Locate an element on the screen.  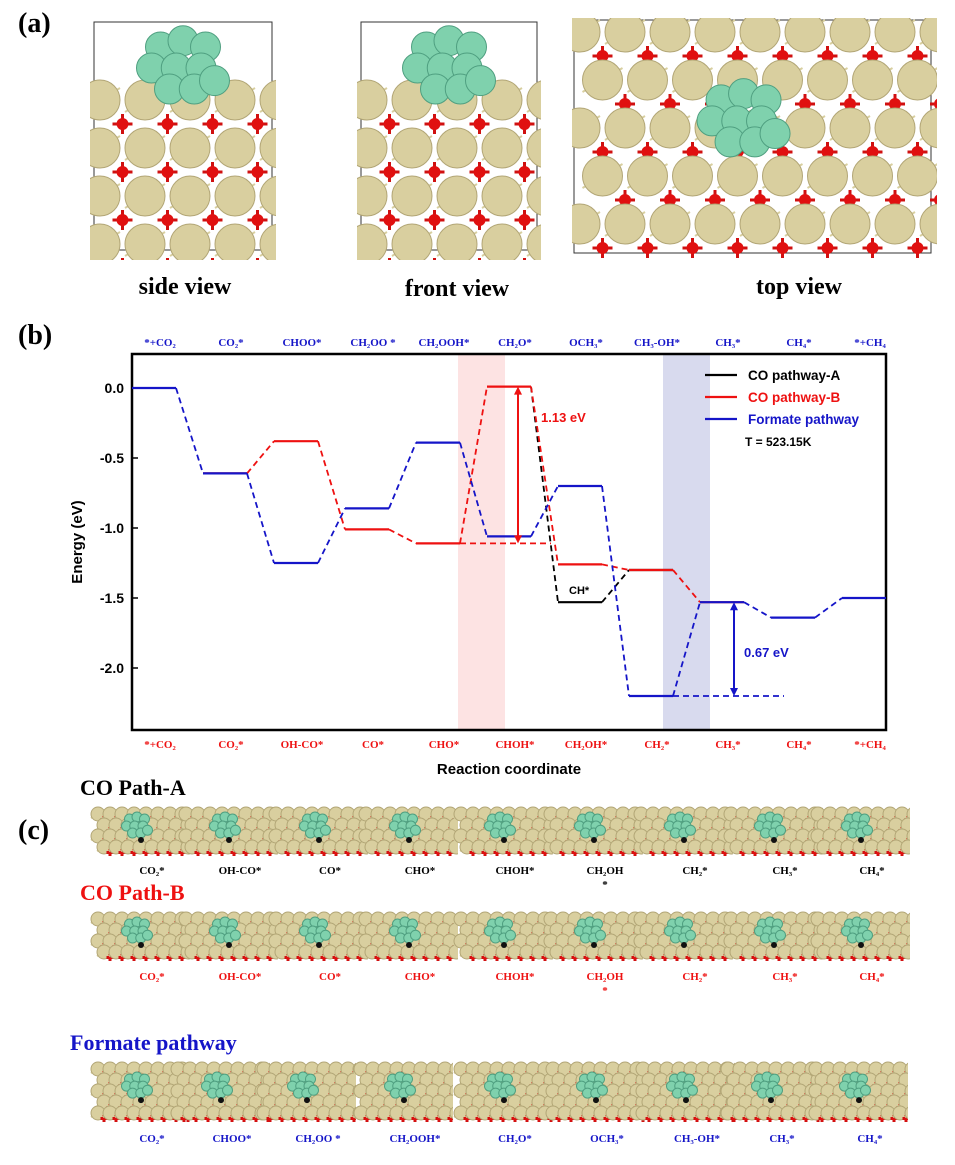
intermediate-label: CH₄* is located at coordinates (872, 977).